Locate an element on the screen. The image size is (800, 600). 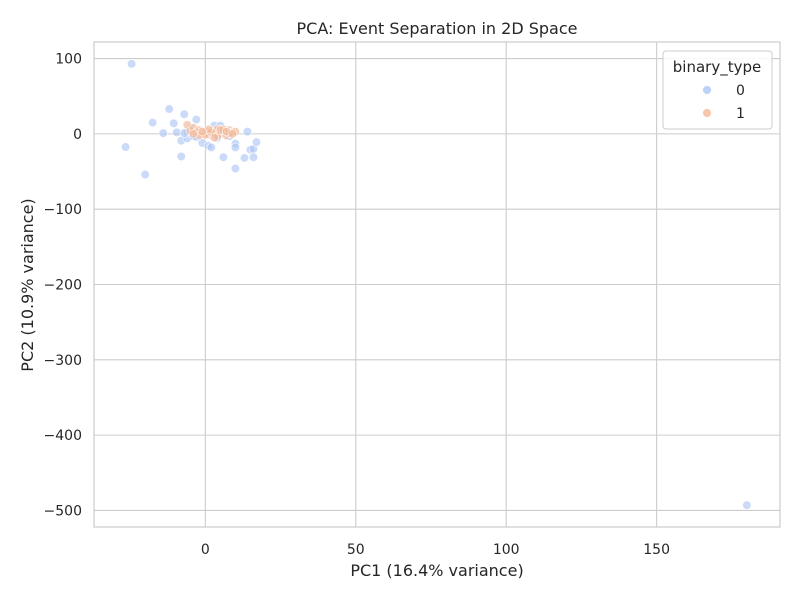
chart-title: PCA: Event Separation in 2D Space is located at coordinates (437, 28).